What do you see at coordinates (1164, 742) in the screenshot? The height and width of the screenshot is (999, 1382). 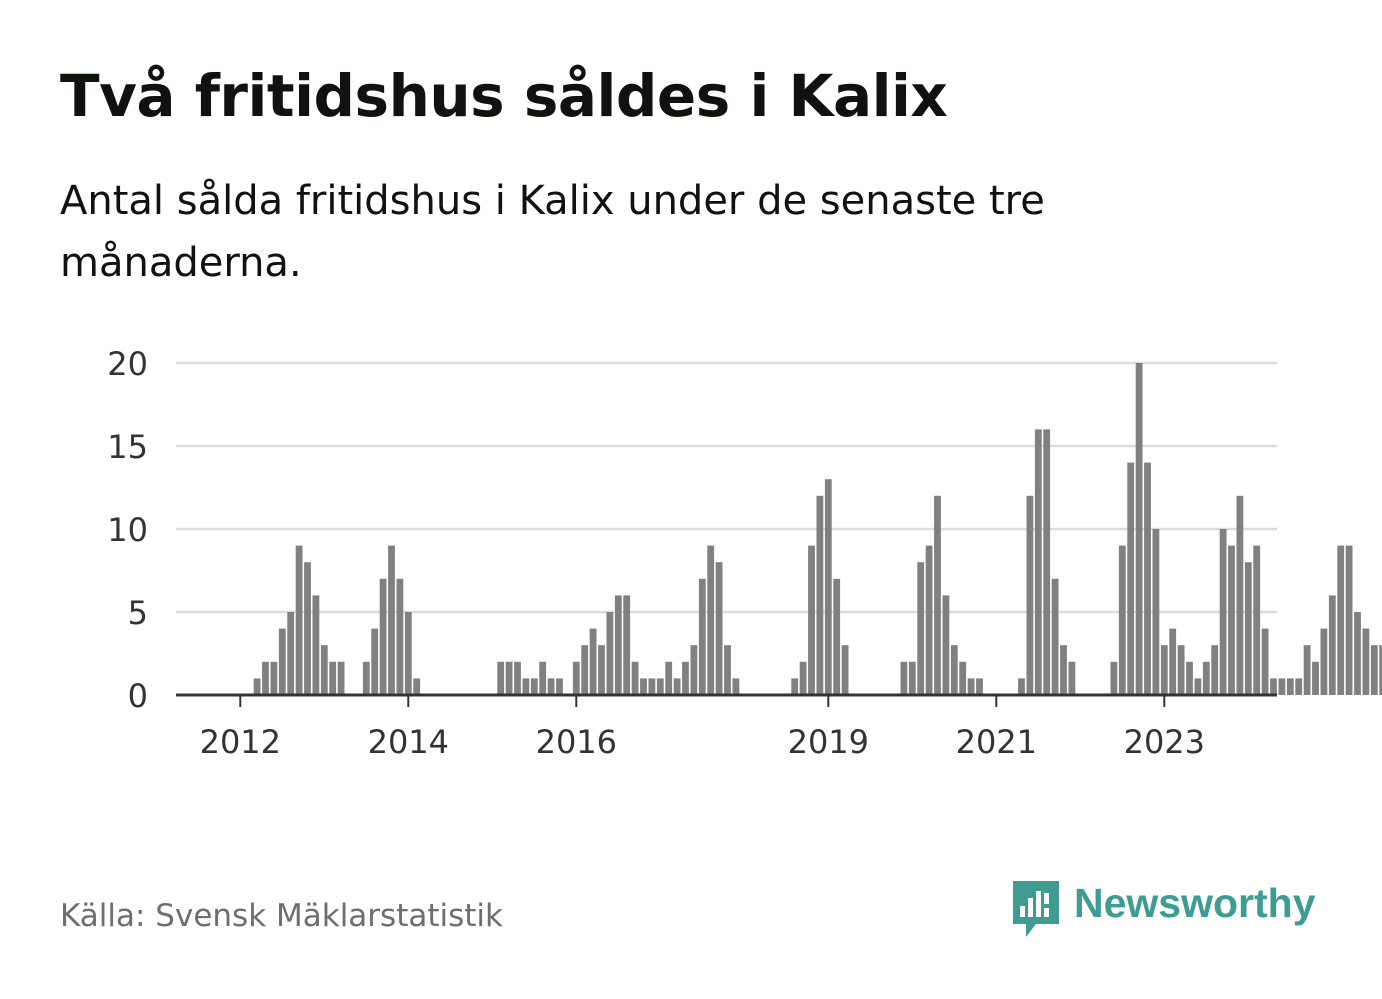 I see `x-tick-label: 2023` at bounding box center [1164, 742].